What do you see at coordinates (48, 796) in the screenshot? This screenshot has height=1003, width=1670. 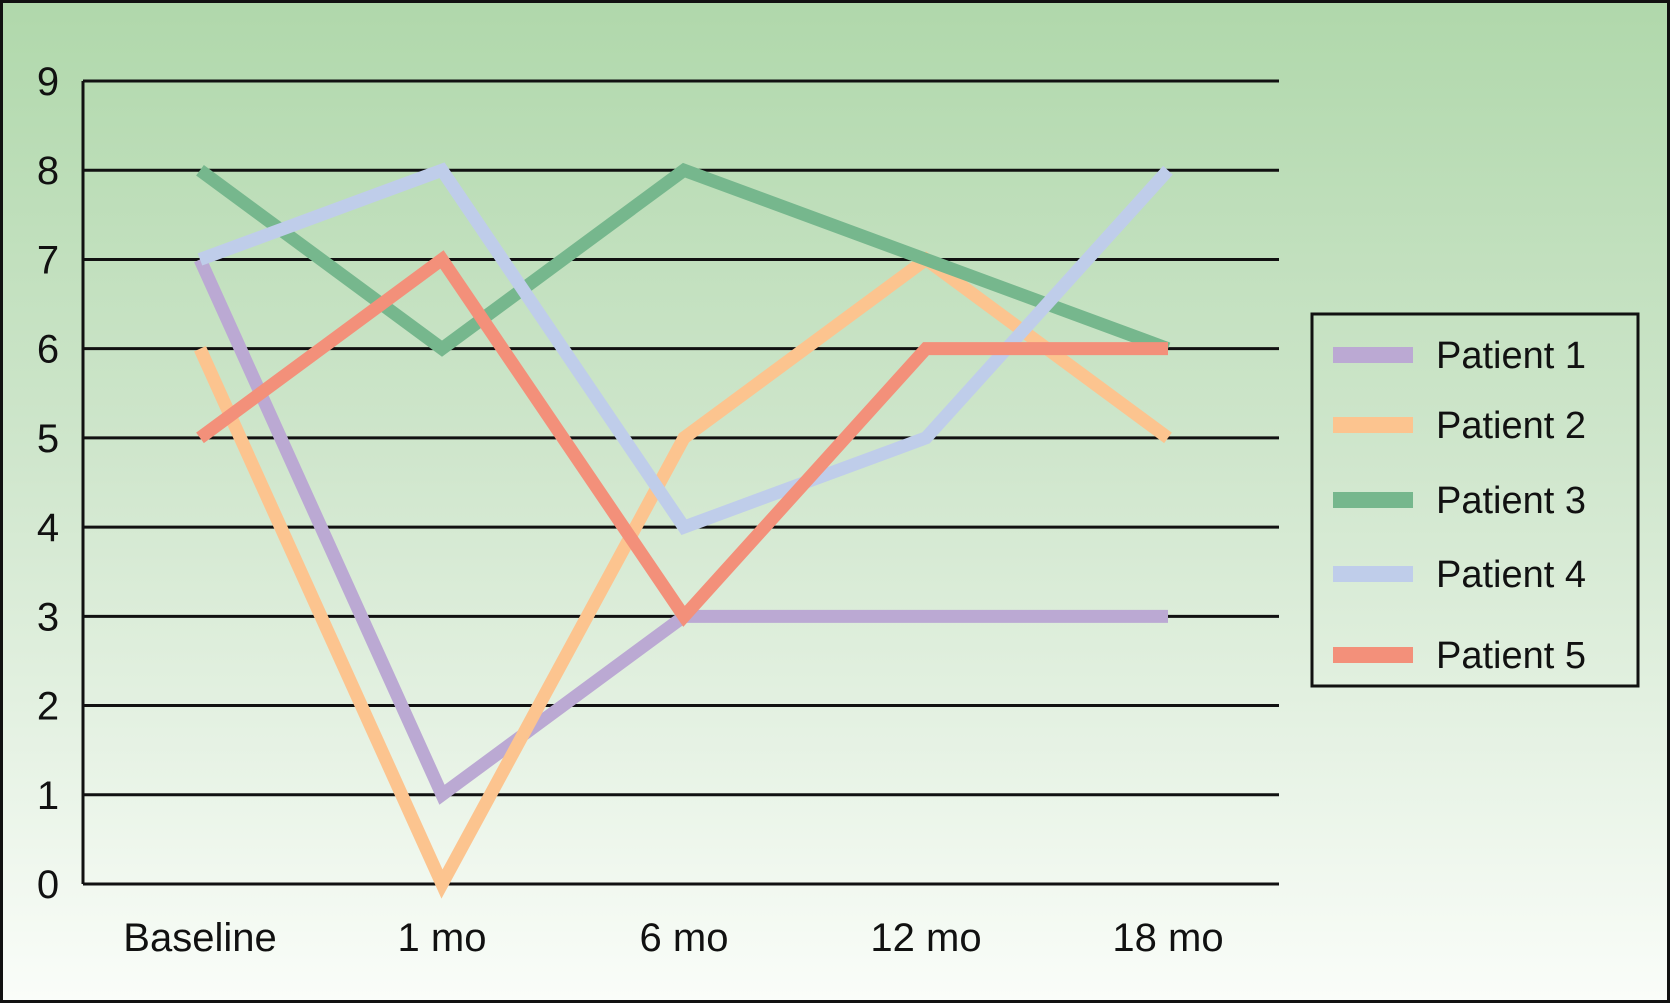 I see `y-tick-label: 1` at bounding box center [48, 796].